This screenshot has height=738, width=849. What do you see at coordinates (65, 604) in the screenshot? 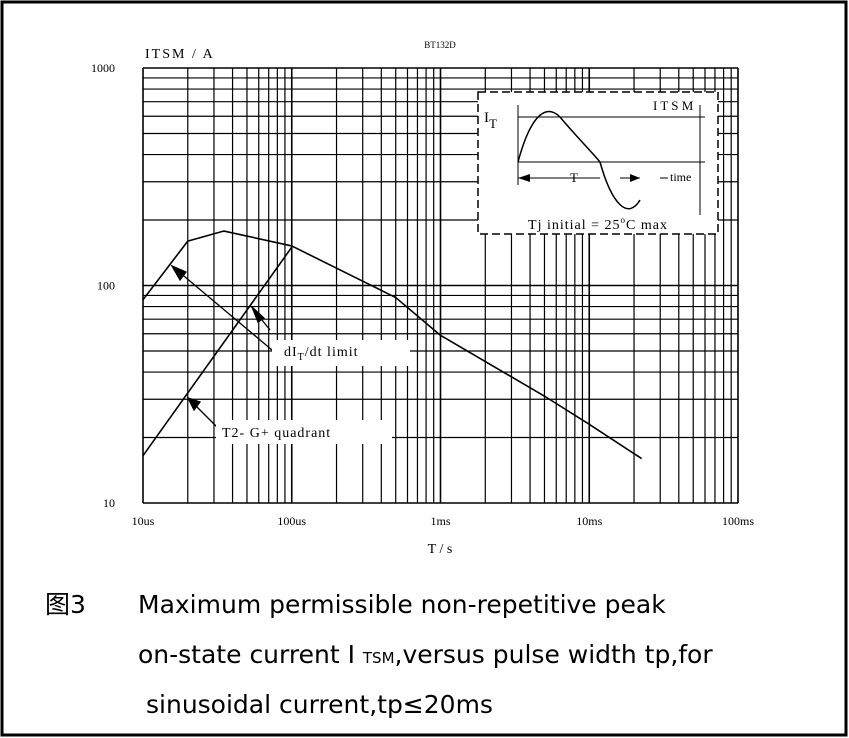
I see `caption-label: 图3` at bounding box center [65, 604].